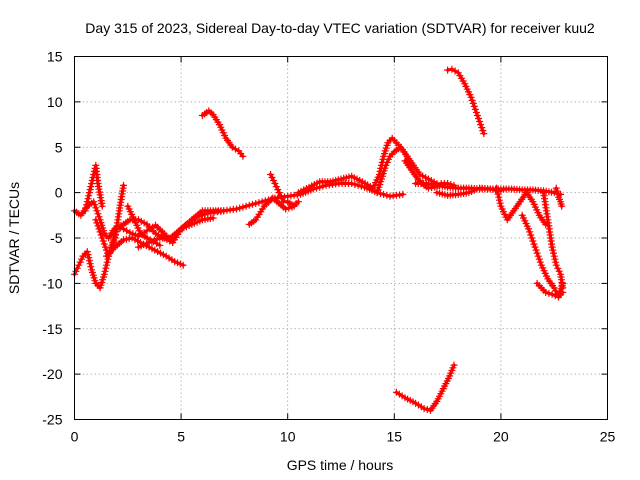 This screenshot has width=640, height=480. I want to click on y-tick-label: 15, so click(55, 57).